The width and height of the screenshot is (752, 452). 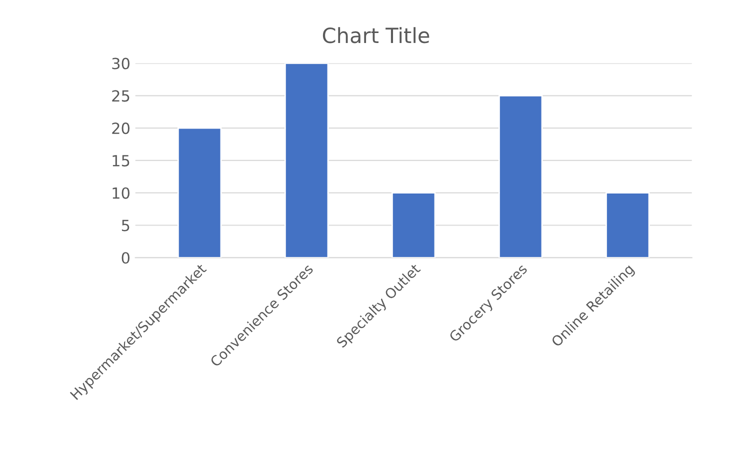 What do you see at coordinates (126, 258) in the screenshot?
I see `y-tick-label: 0` at bounding box center [126, 258].